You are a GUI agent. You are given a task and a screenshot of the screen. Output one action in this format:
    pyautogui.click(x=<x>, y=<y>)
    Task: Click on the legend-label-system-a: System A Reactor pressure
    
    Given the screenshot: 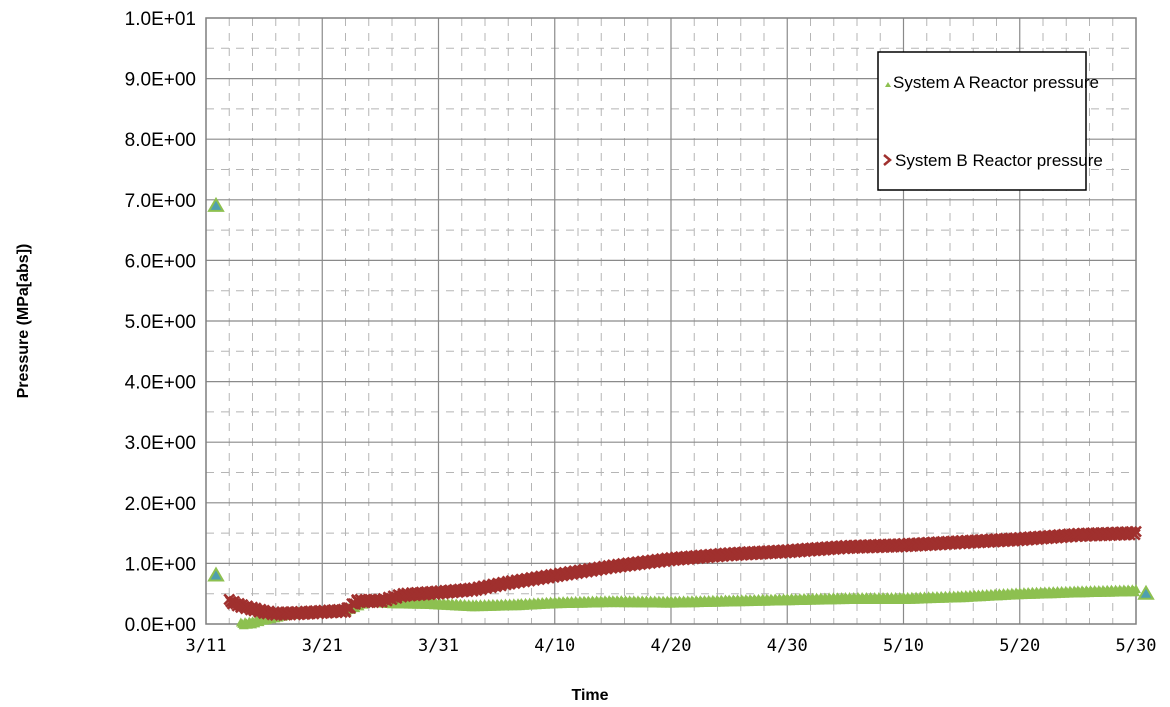 What is the action you would take?
    pyautogui.click(x=996, y=82)
    